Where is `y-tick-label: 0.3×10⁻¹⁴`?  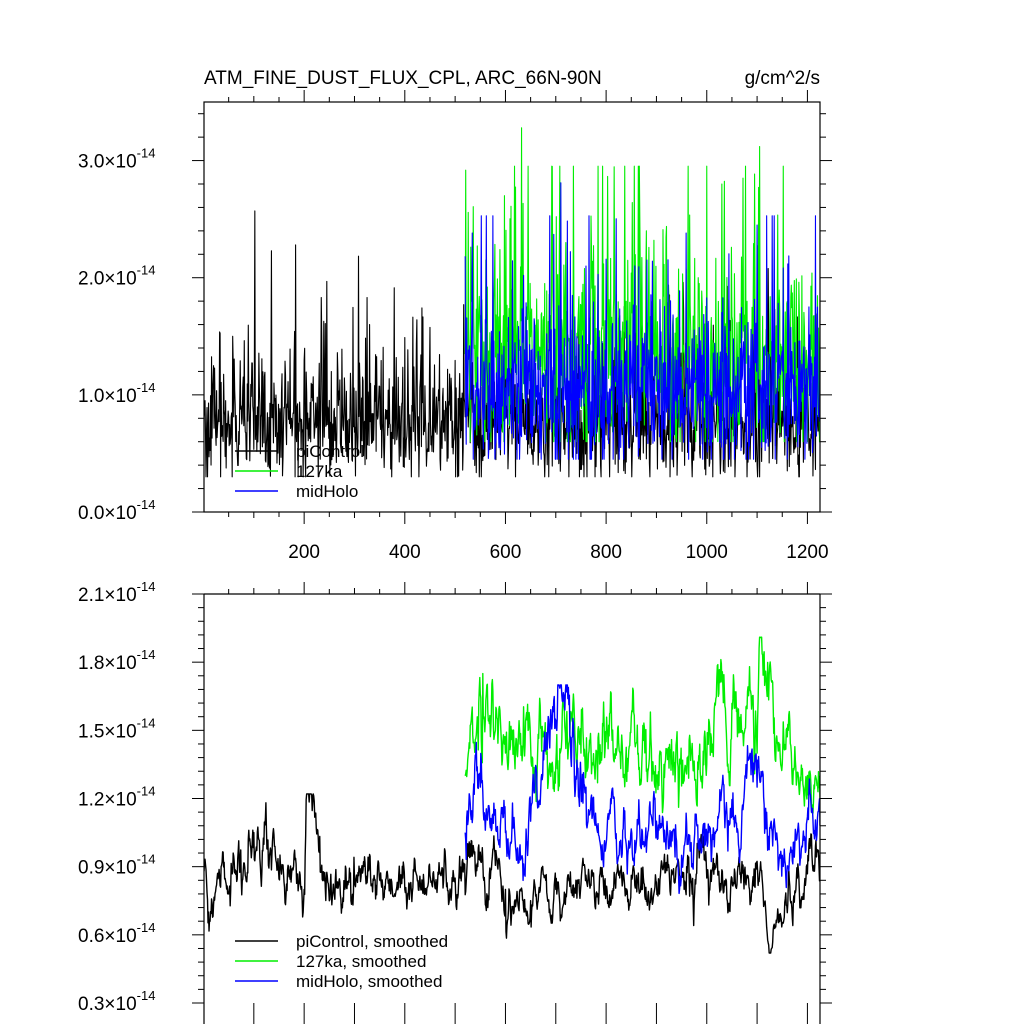 y-tick-label: 0.3×10⁻¹⁴ is located at coordinates (116, 1001).